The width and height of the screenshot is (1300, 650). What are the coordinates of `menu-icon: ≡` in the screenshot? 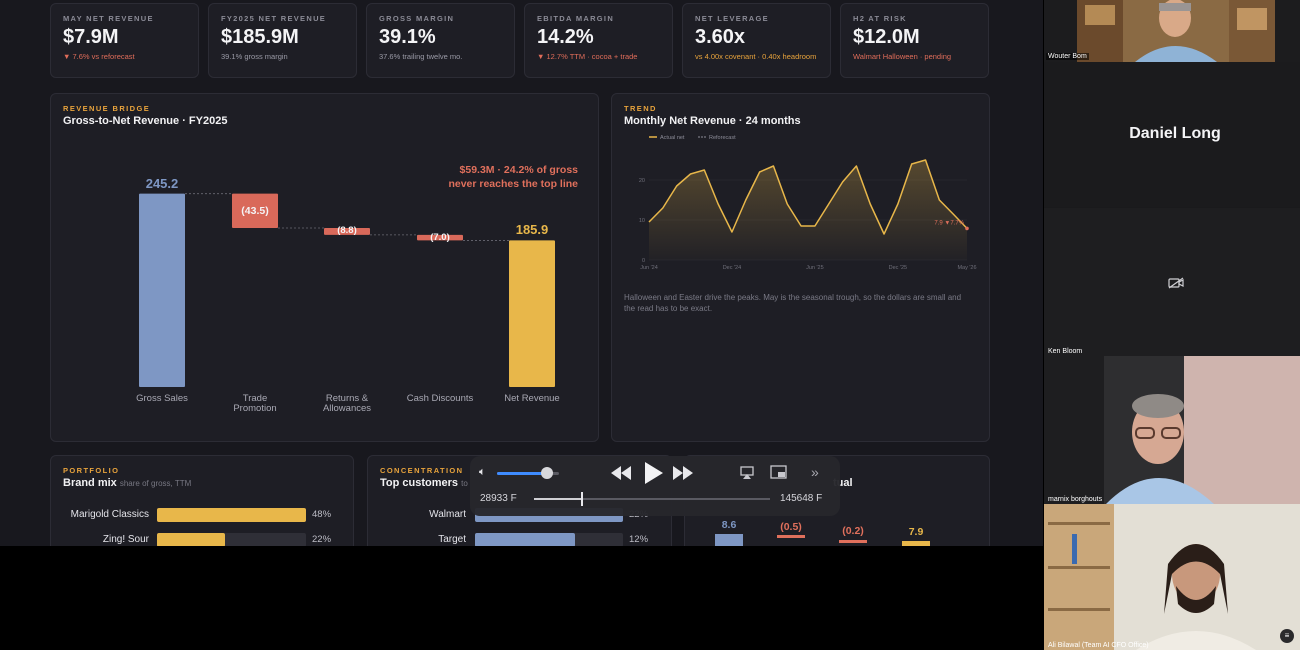 It's located at (1287, 636).